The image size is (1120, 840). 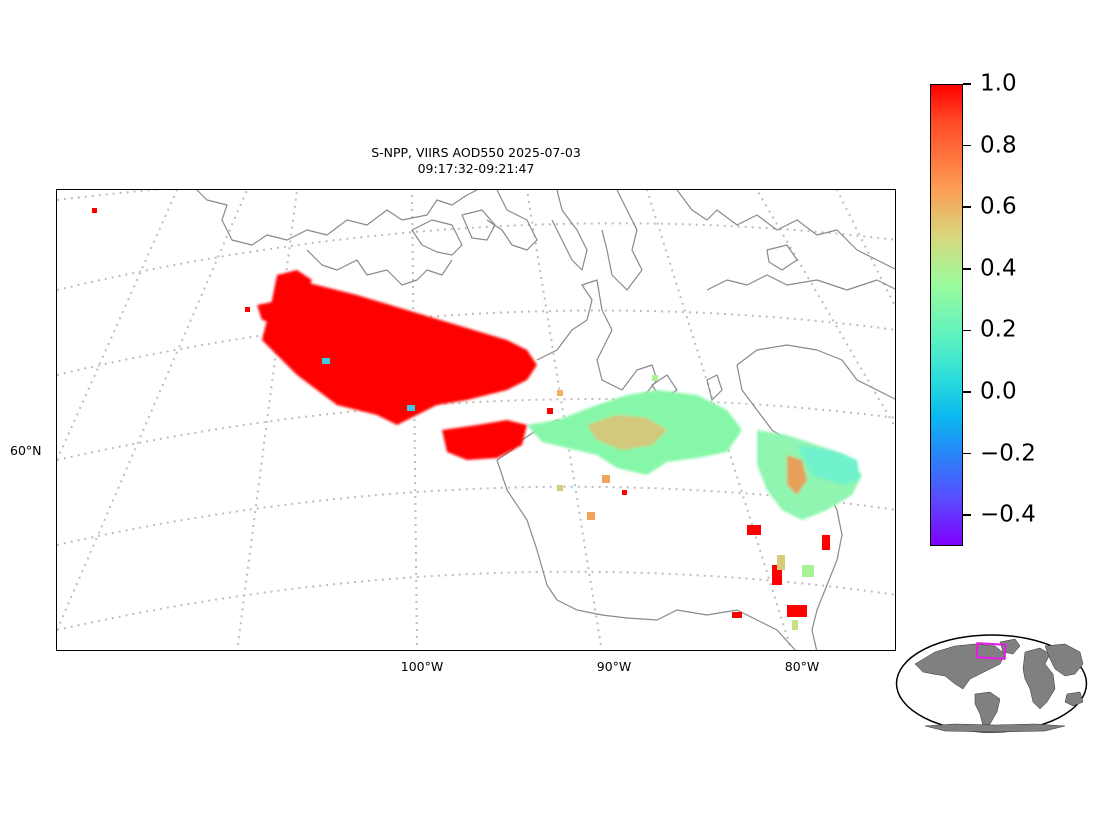 What do you see at coordinates (422, 666) in the screenshot?
I see `lon-label-100w: 100°W` at bounding box center [422, 666].